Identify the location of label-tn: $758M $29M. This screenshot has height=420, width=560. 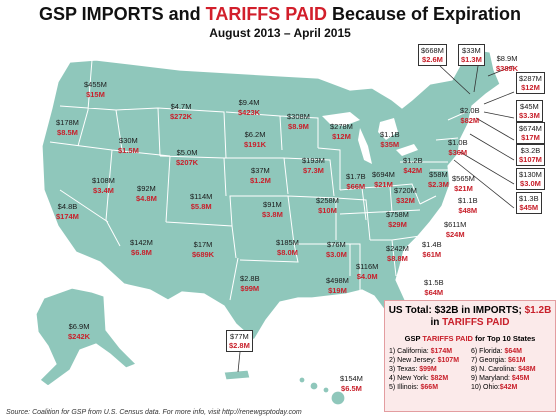
(397, 219).